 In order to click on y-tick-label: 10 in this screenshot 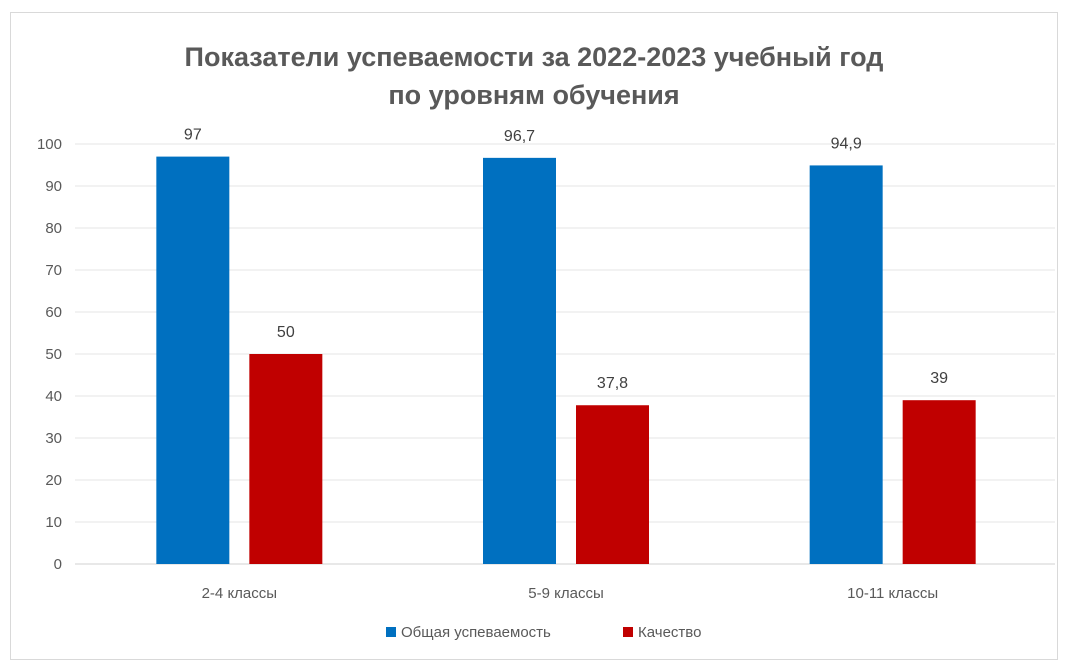, I will do `click(53, 522)`.